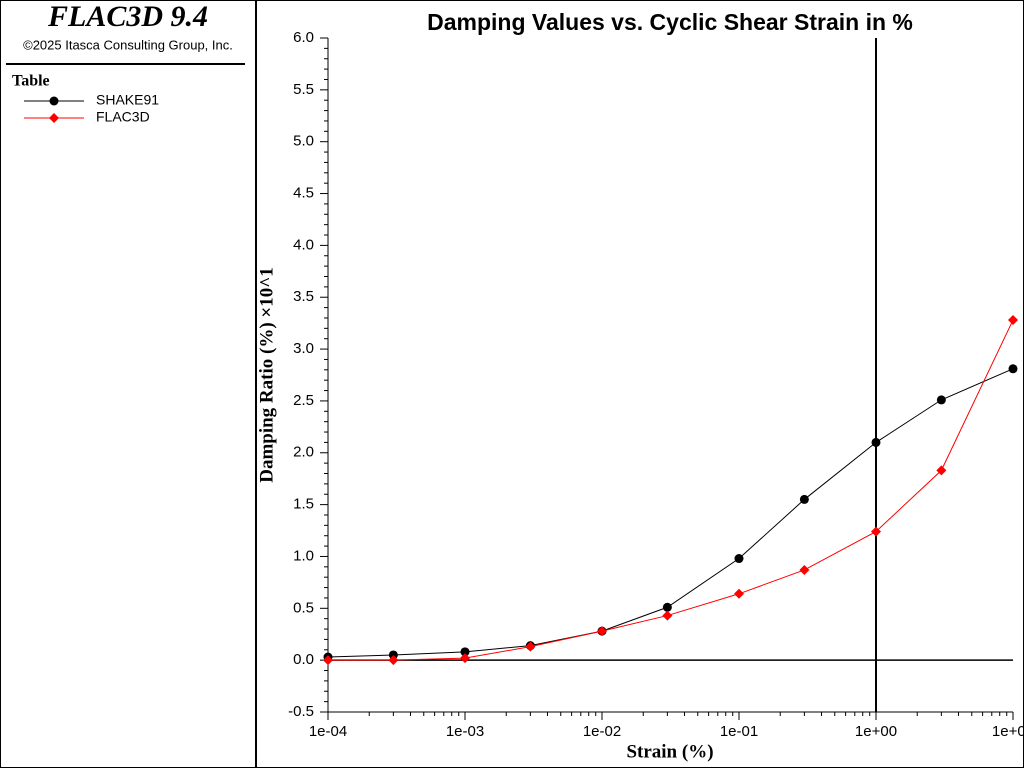  What do you see at coordinates (303, 193) in the screenshot?
I see `y-tick-label: 4.5` at bounding box center [303, 193].